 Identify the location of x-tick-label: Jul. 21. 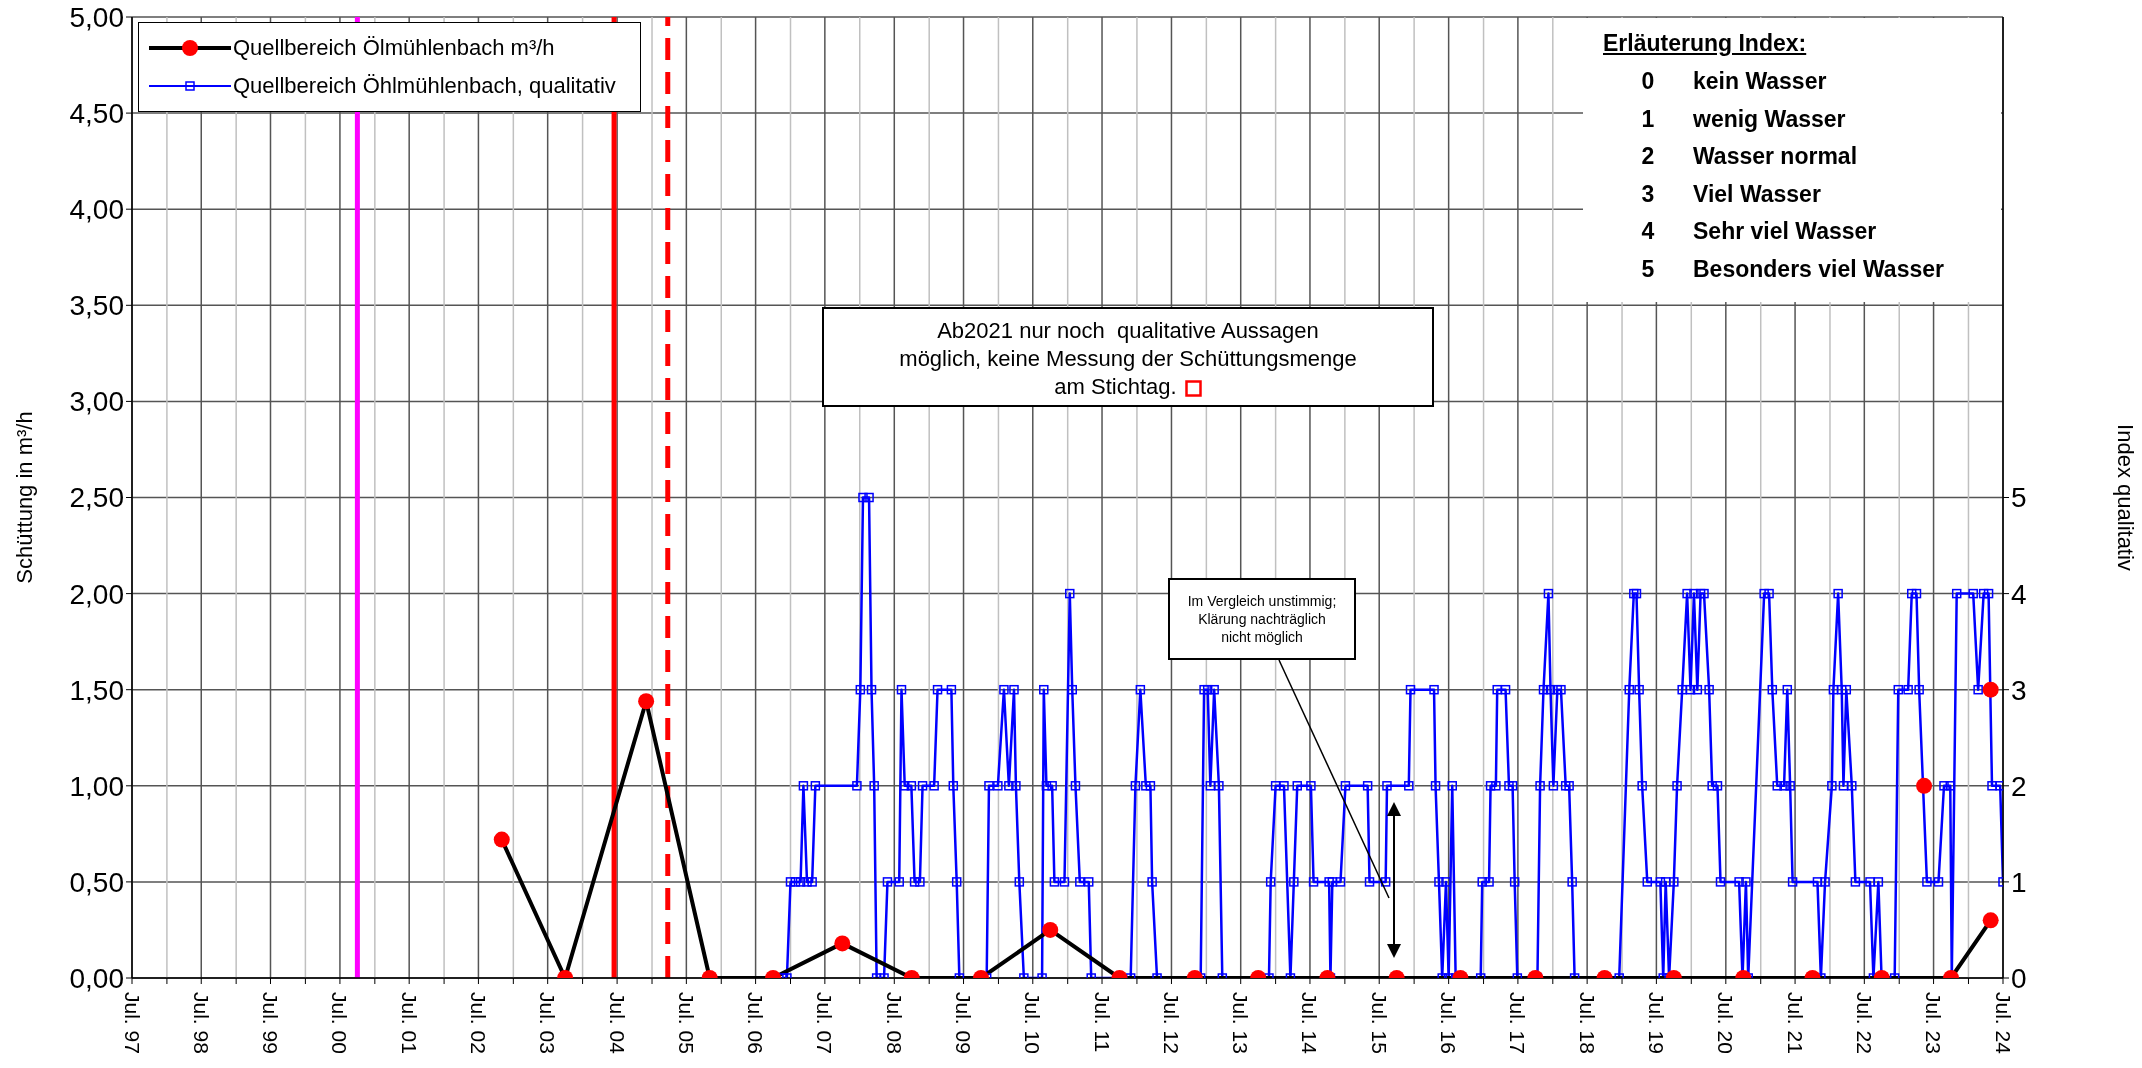
(1795, 1023).